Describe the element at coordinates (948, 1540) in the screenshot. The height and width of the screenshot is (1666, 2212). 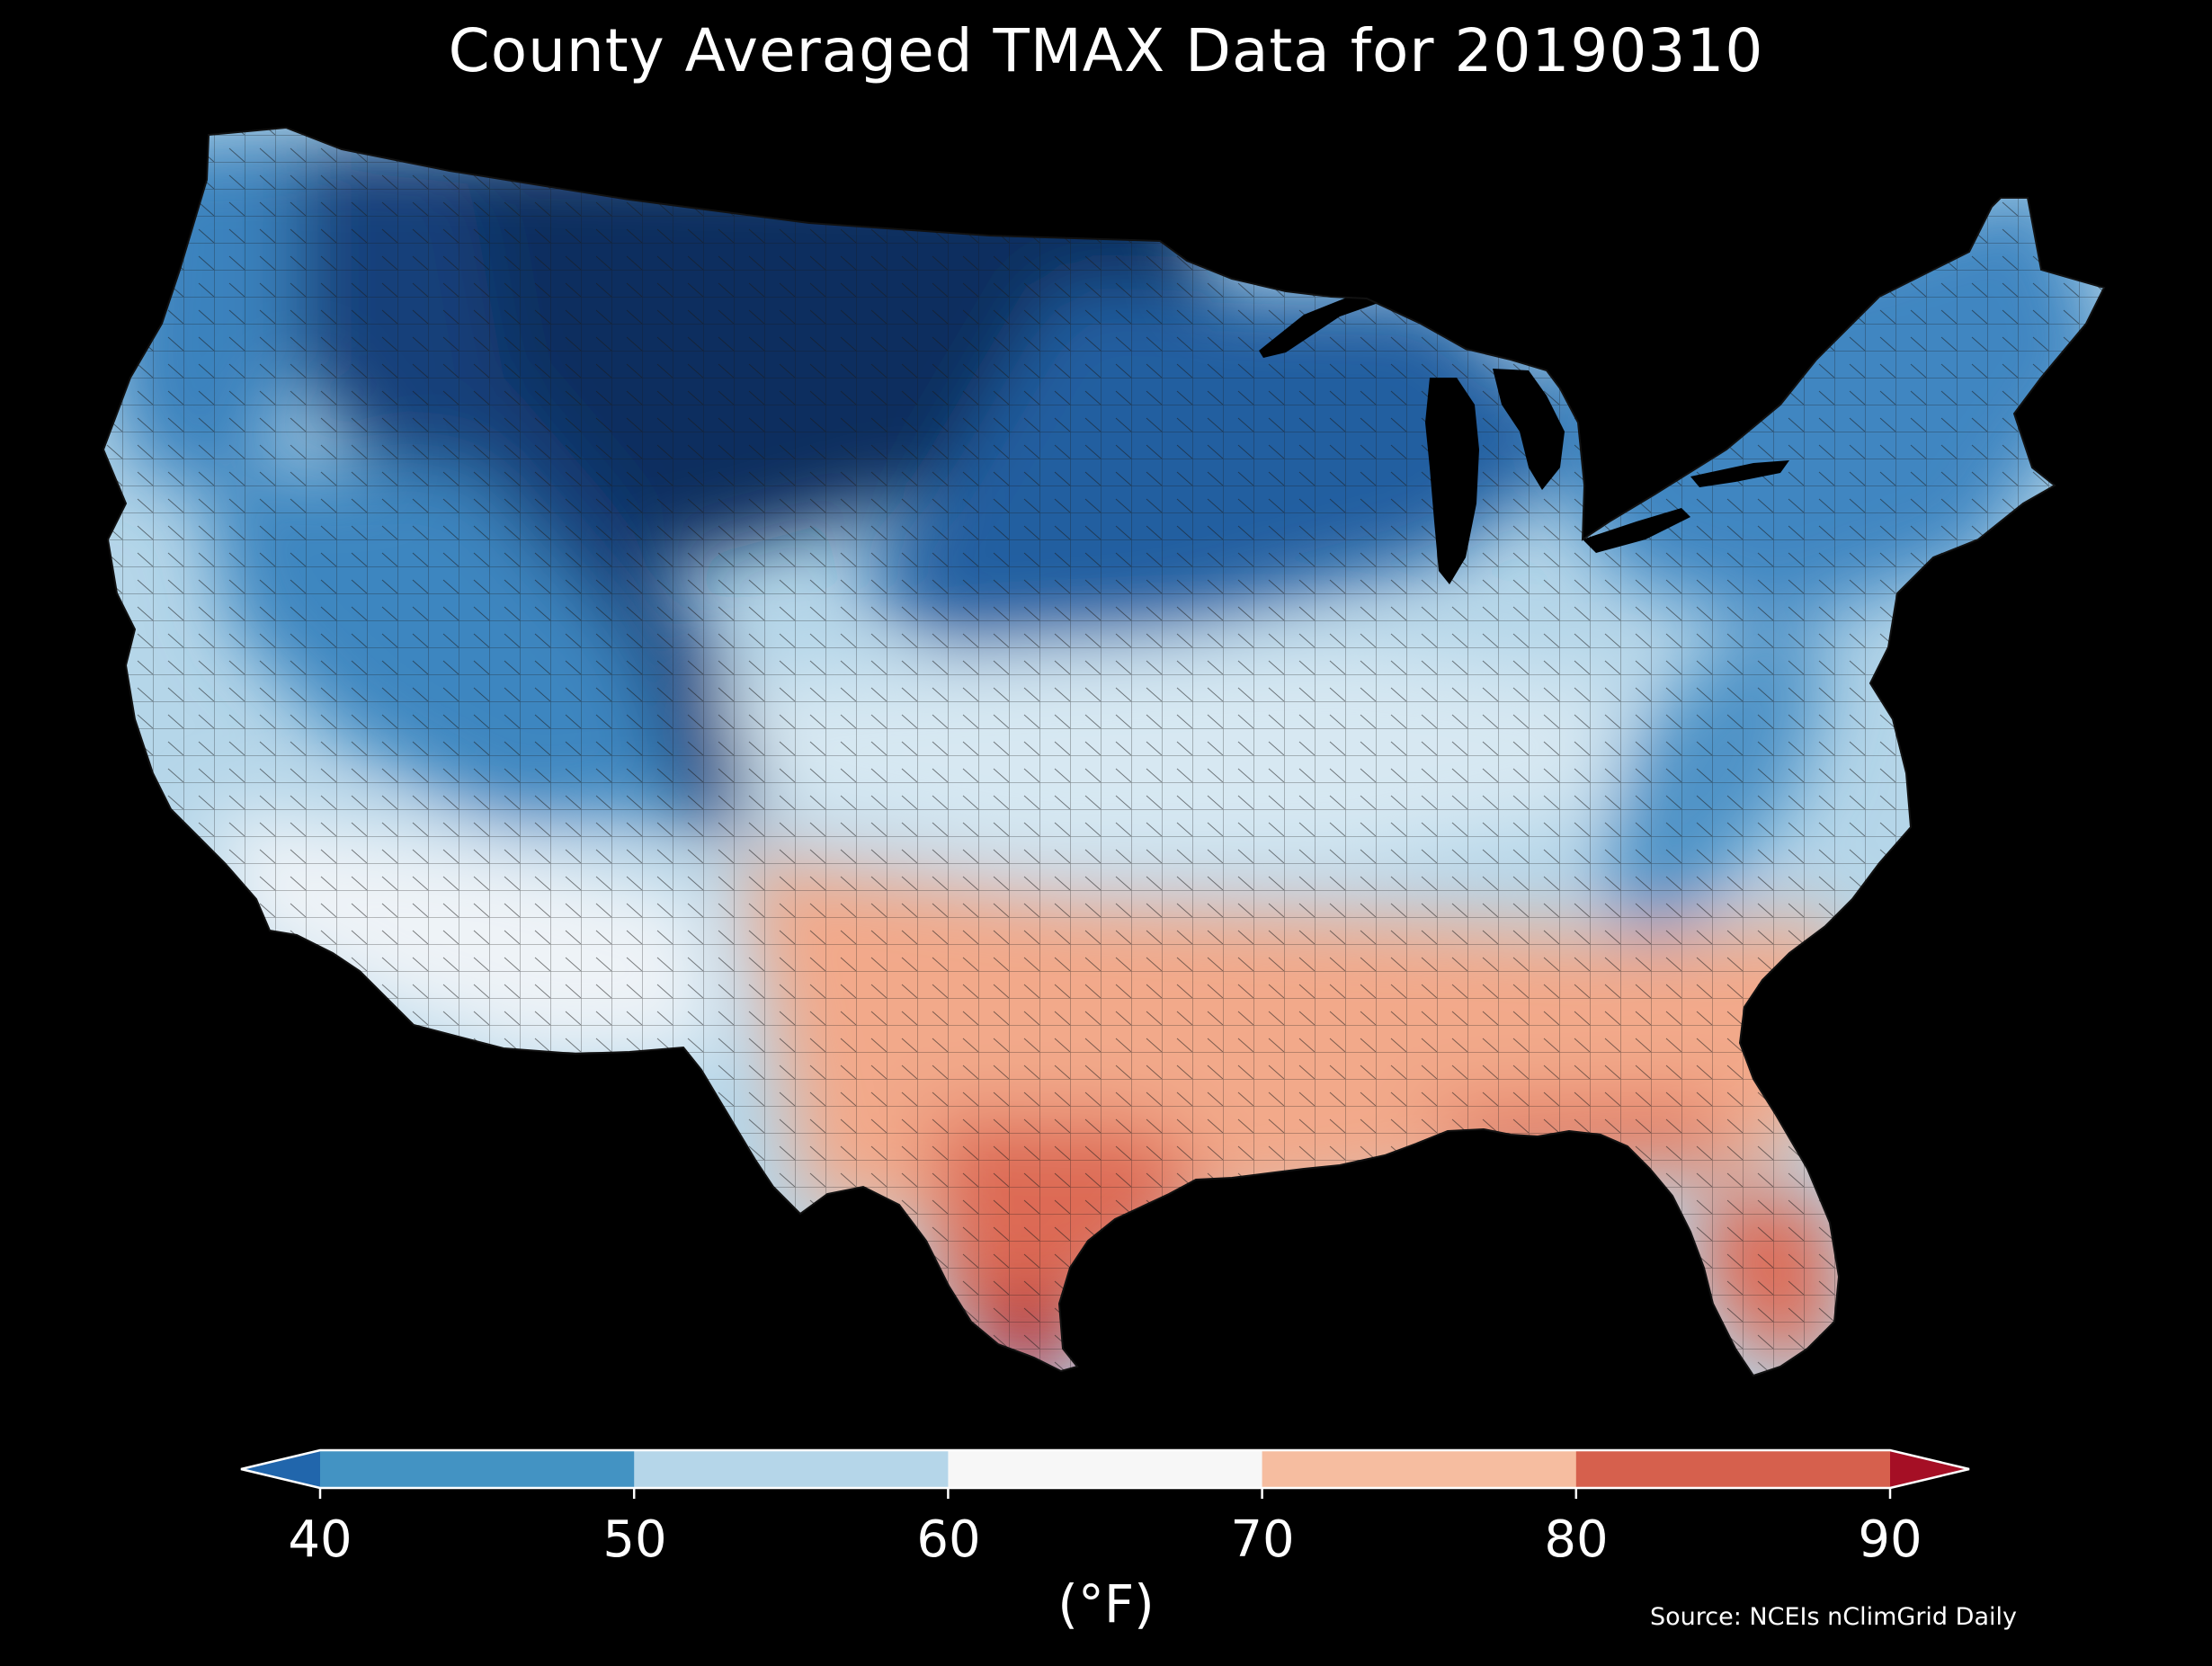
I see `tick-label-60: 60` at that location.